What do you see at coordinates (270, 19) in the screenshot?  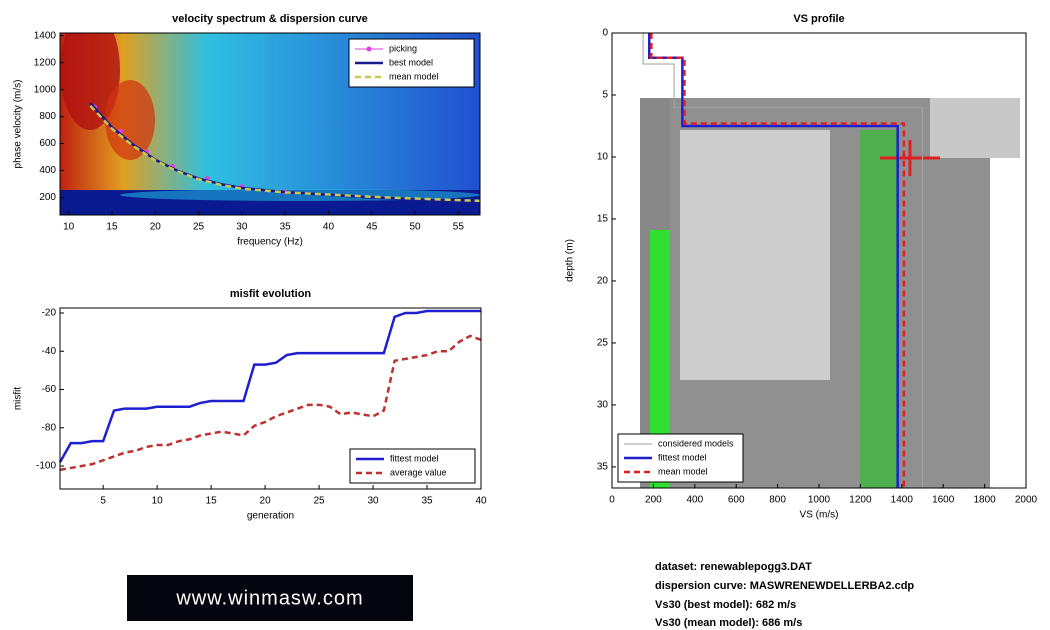 I see `chart-title: velocity spectrum & dispersion curve` at bounding box center [270, 19].